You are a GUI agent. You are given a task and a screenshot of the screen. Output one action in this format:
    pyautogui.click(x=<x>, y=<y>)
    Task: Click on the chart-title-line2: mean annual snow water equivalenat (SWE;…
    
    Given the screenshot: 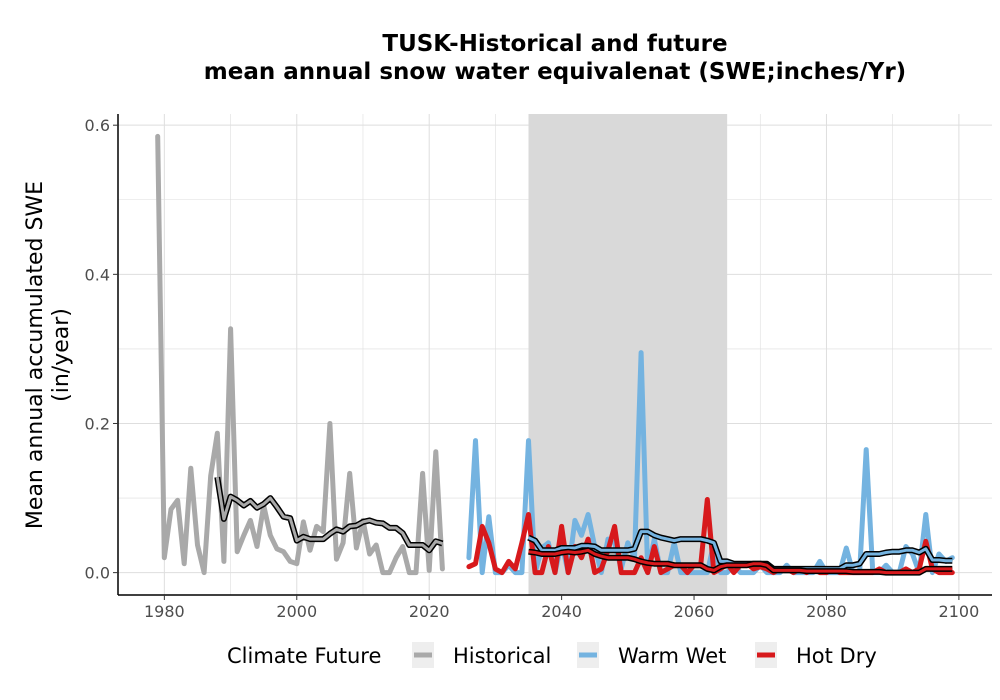 What is the action you would take?
    pyautogui.click(x=555, y=72)
    